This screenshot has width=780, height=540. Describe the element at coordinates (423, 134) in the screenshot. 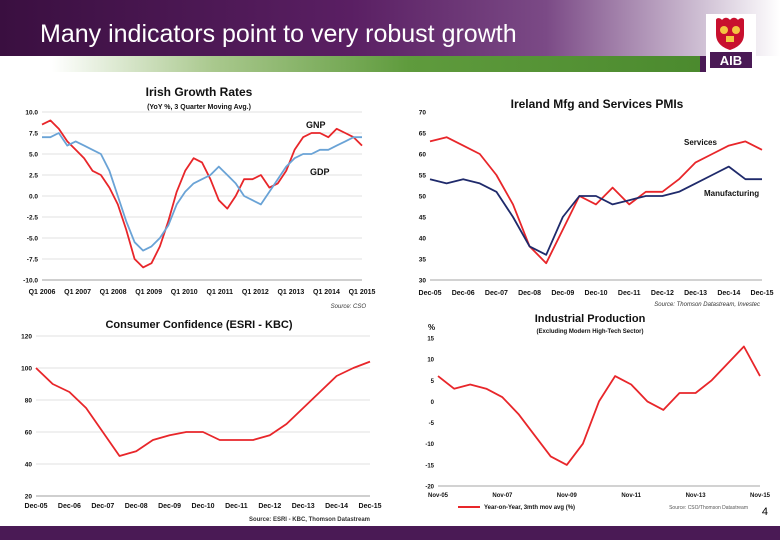

I see `y-tick-label: 65` at that location.